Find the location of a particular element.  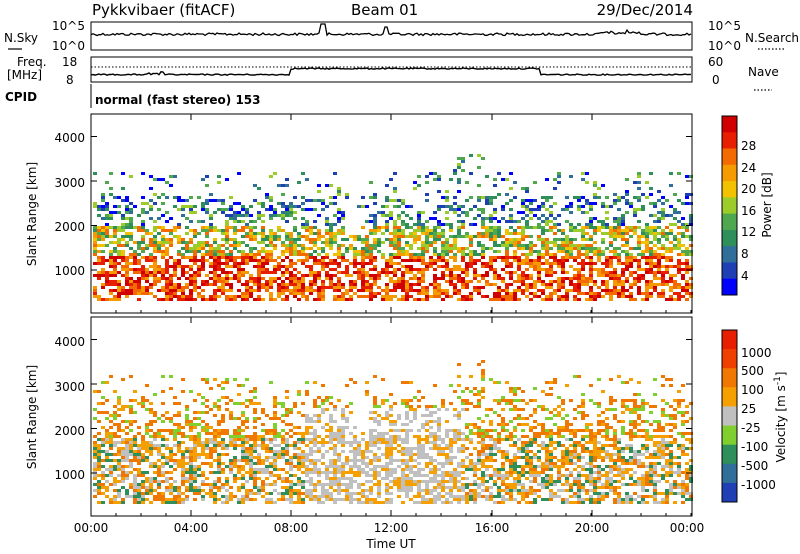

colorbar-swatch is located at coordinates (729, 287).